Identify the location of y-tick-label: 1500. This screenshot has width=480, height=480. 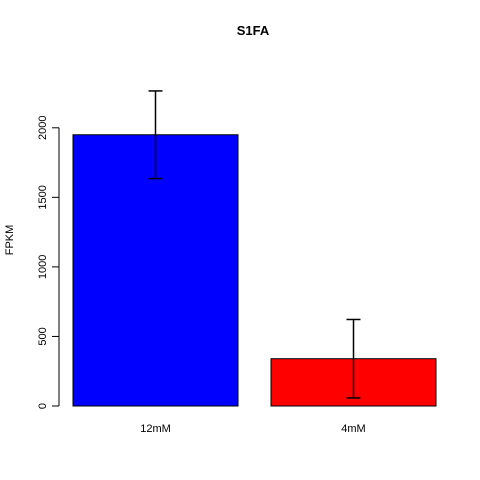
(43, 197).